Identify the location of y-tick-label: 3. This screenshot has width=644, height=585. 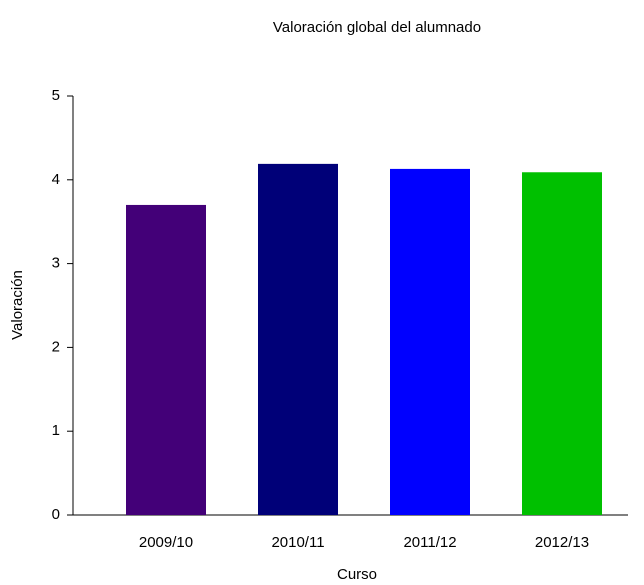
(56, 263).